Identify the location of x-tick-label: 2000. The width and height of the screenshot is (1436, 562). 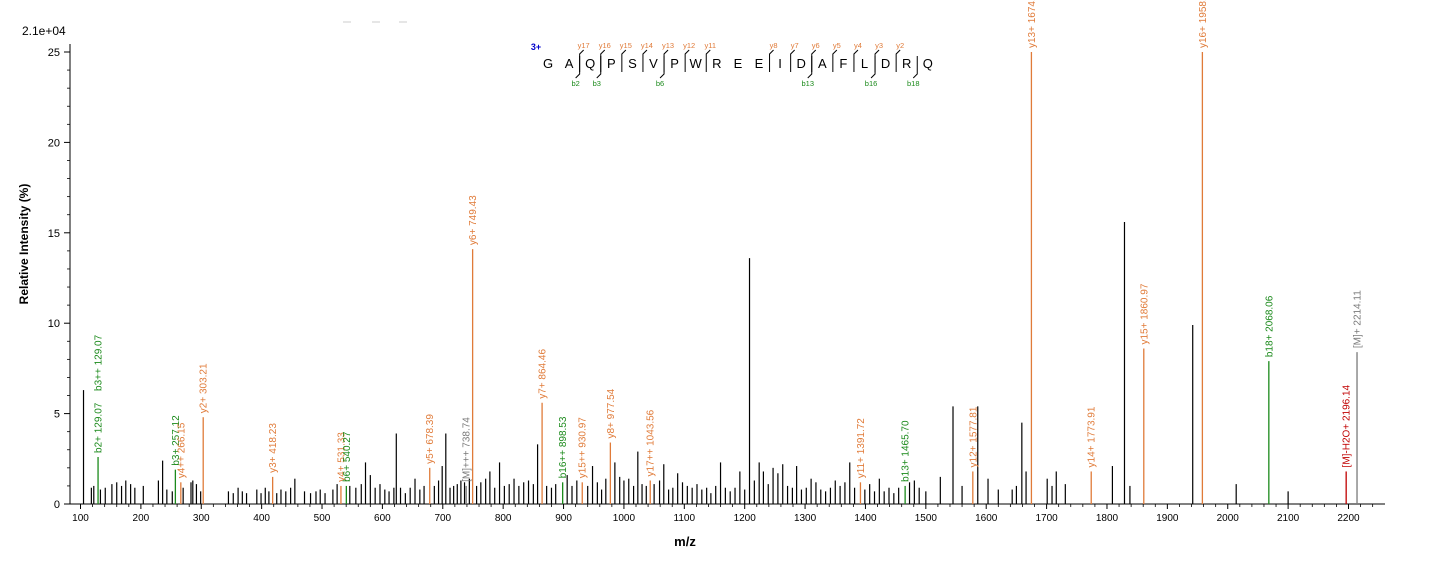
(1228, 518).